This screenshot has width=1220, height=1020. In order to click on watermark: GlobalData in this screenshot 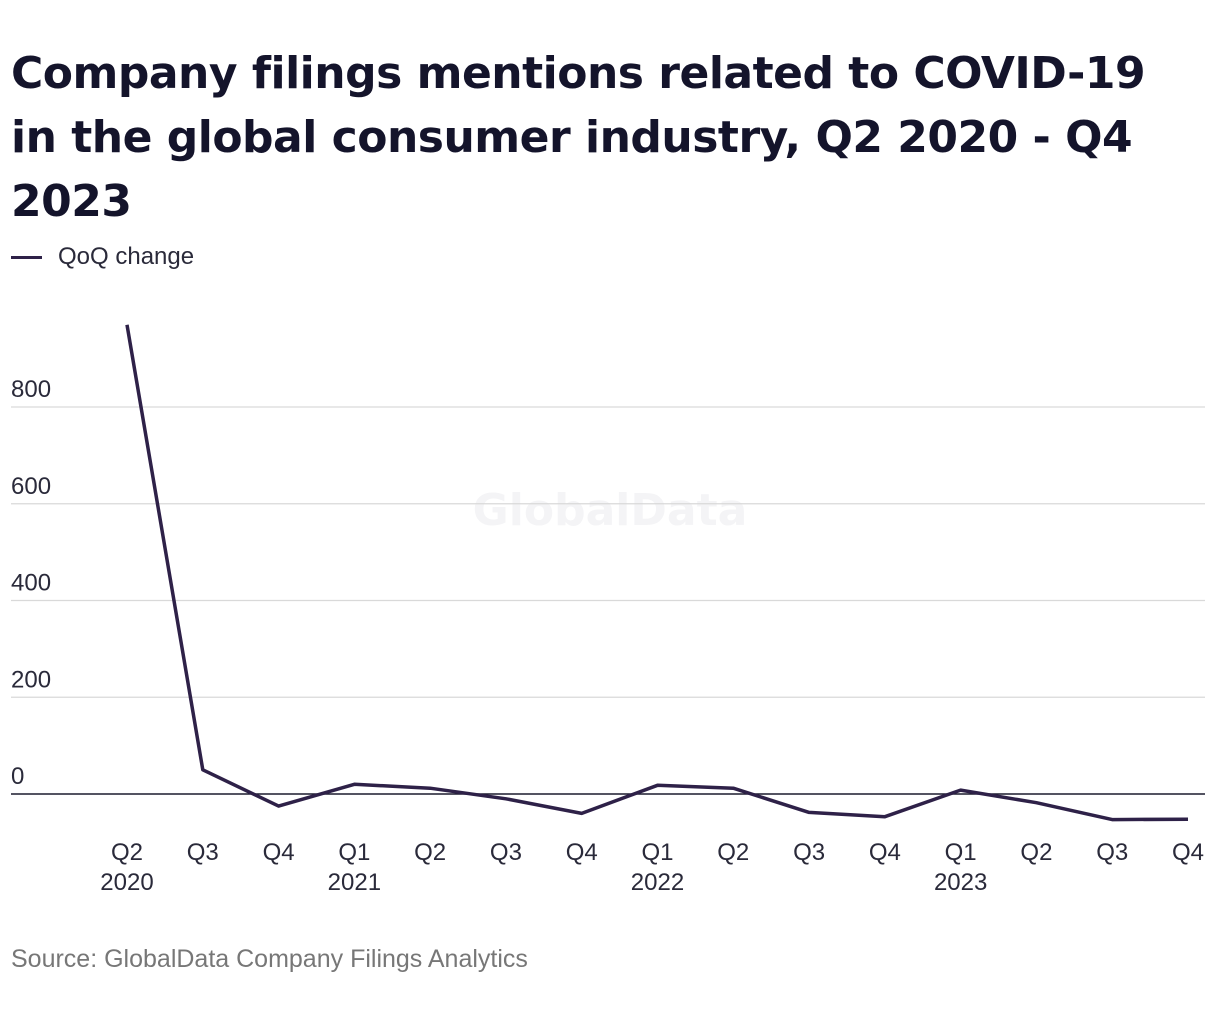, I will do `click(610, 510)`.